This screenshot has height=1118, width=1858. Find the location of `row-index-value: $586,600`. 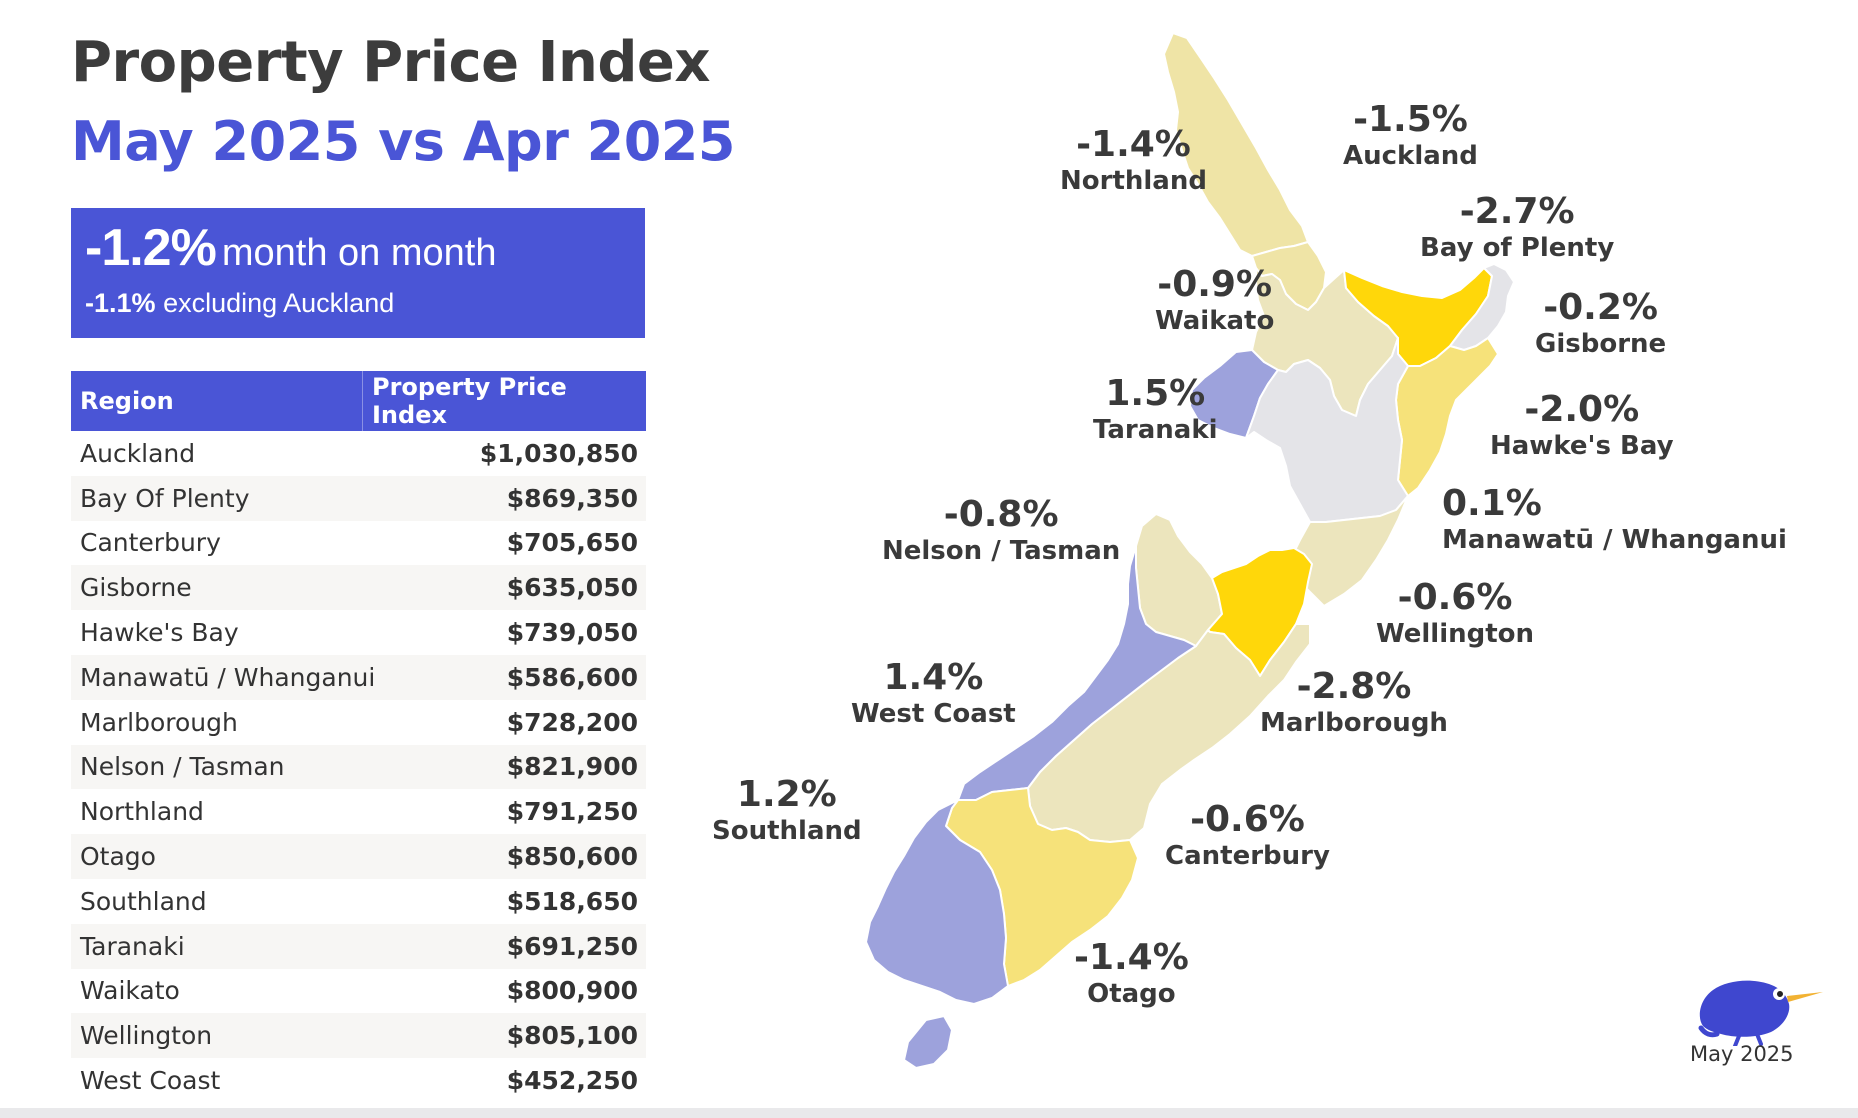

row-index-value: $586,600 is located at coordinates (572, 677).